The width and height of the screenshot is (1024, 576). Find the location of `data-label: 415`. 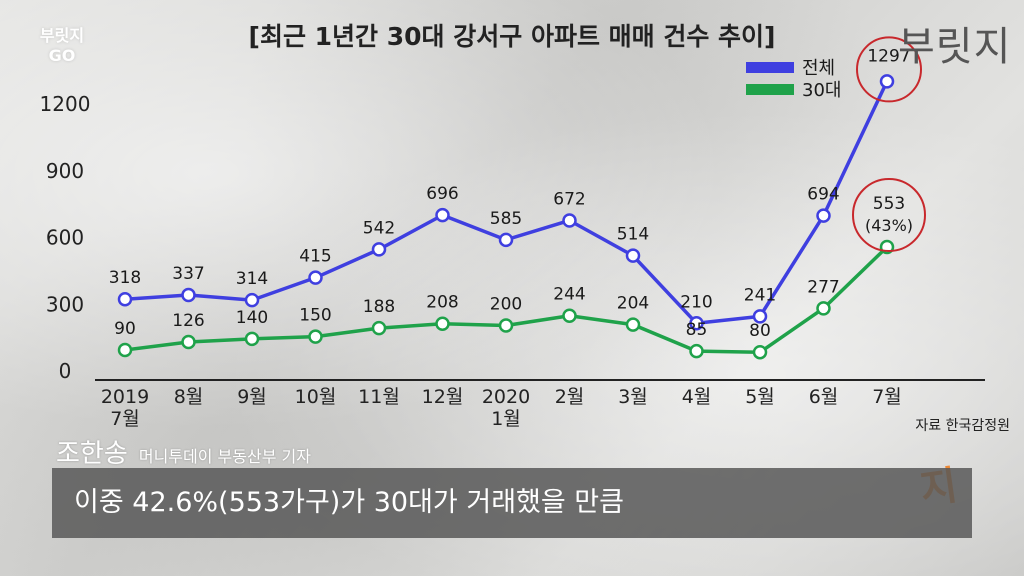

data-label: 415 is located at coordinates (315, 257).